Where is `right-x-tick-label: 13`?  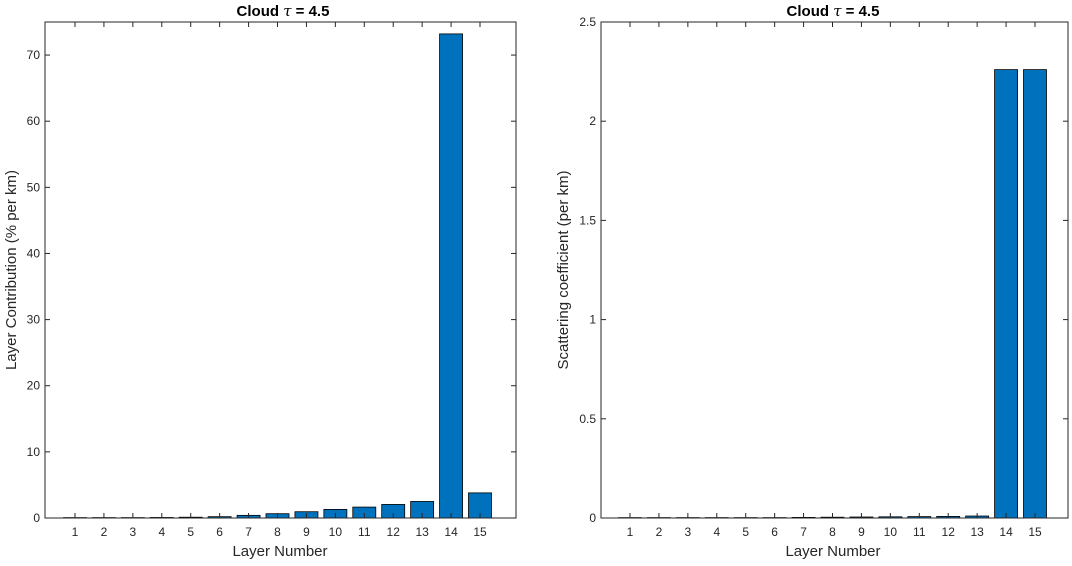 right-x-tick-label: 13 is located at coordinates (977, 532).